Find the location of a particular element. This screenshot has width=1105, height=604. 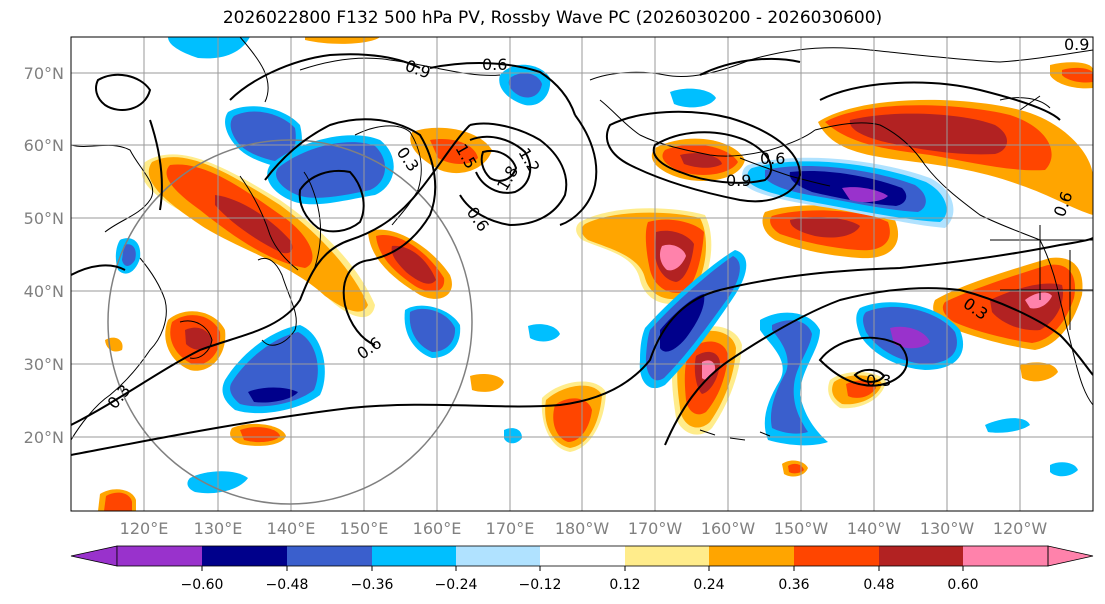

lon-label: 160°W is located at coordinates (728, 528).